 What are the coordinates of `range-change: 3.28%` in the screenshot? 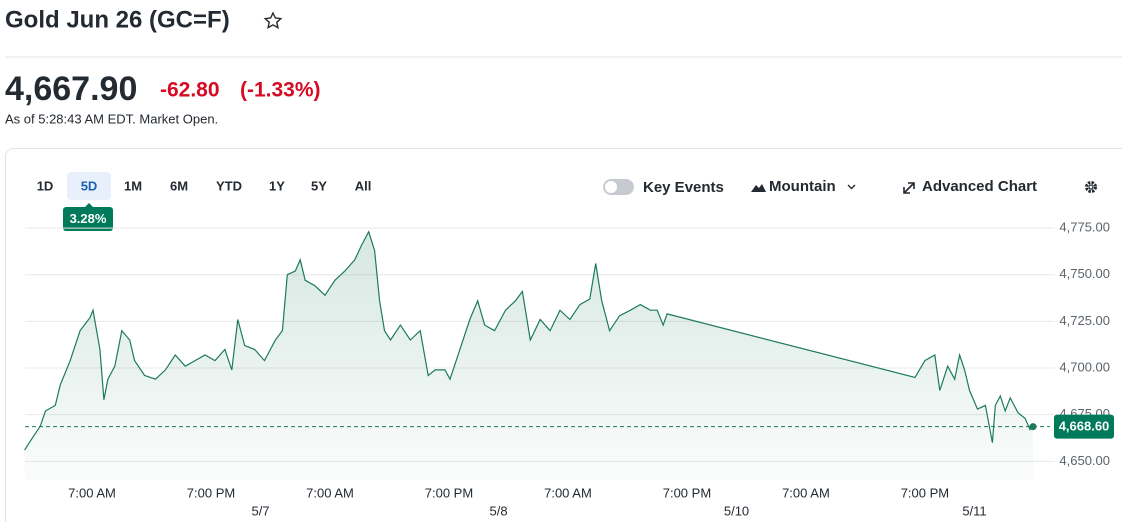 It's located at (88, 218).